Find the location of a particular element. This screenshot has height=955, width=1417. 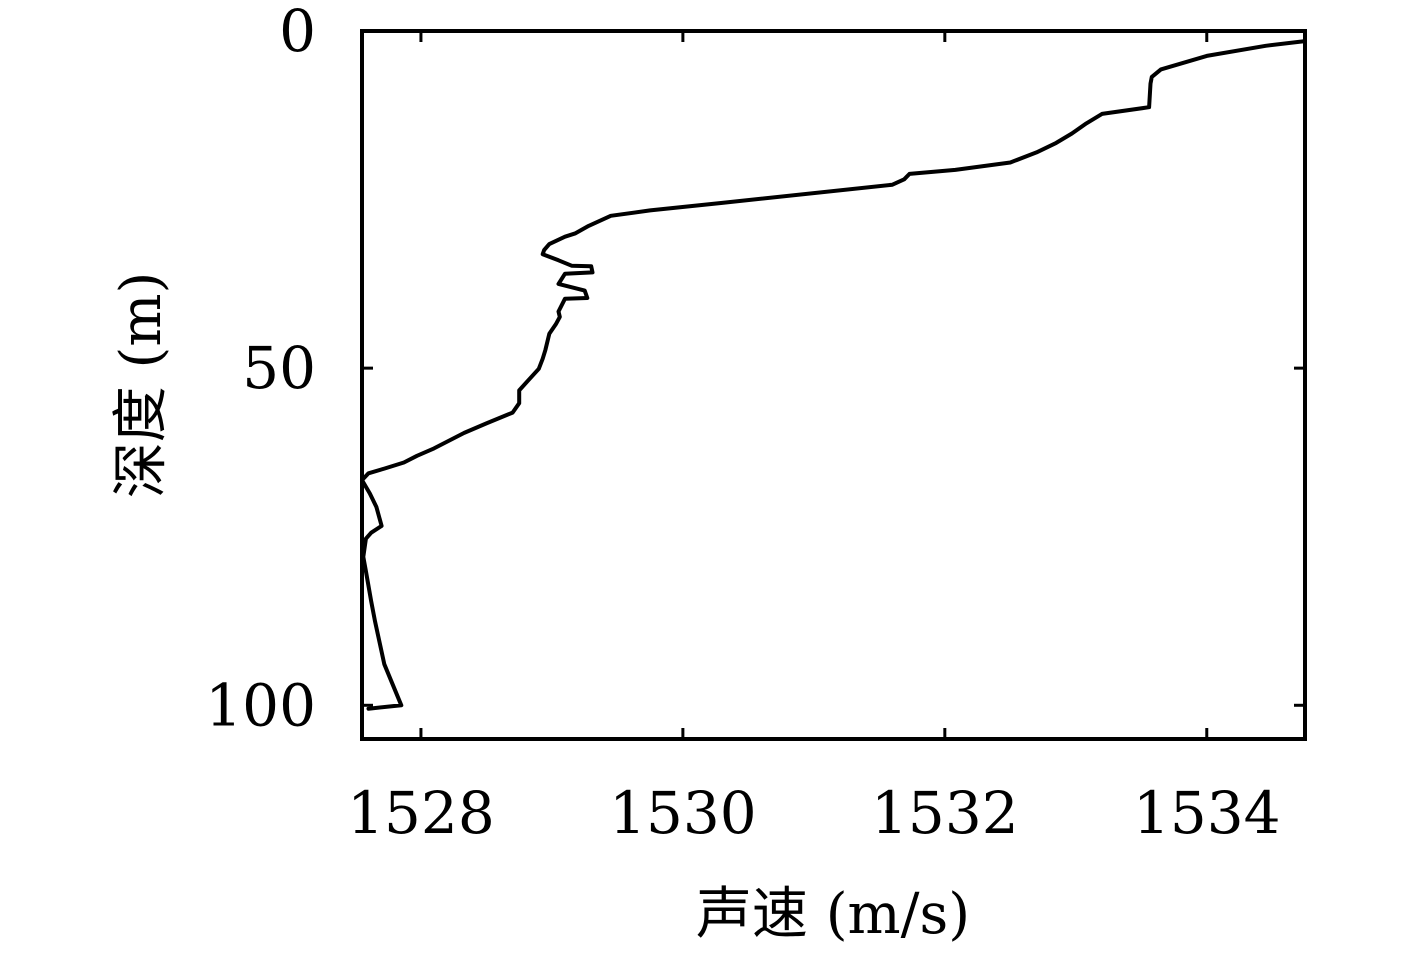

x-tick-label: 1532 is located at coordinates (945, 813).